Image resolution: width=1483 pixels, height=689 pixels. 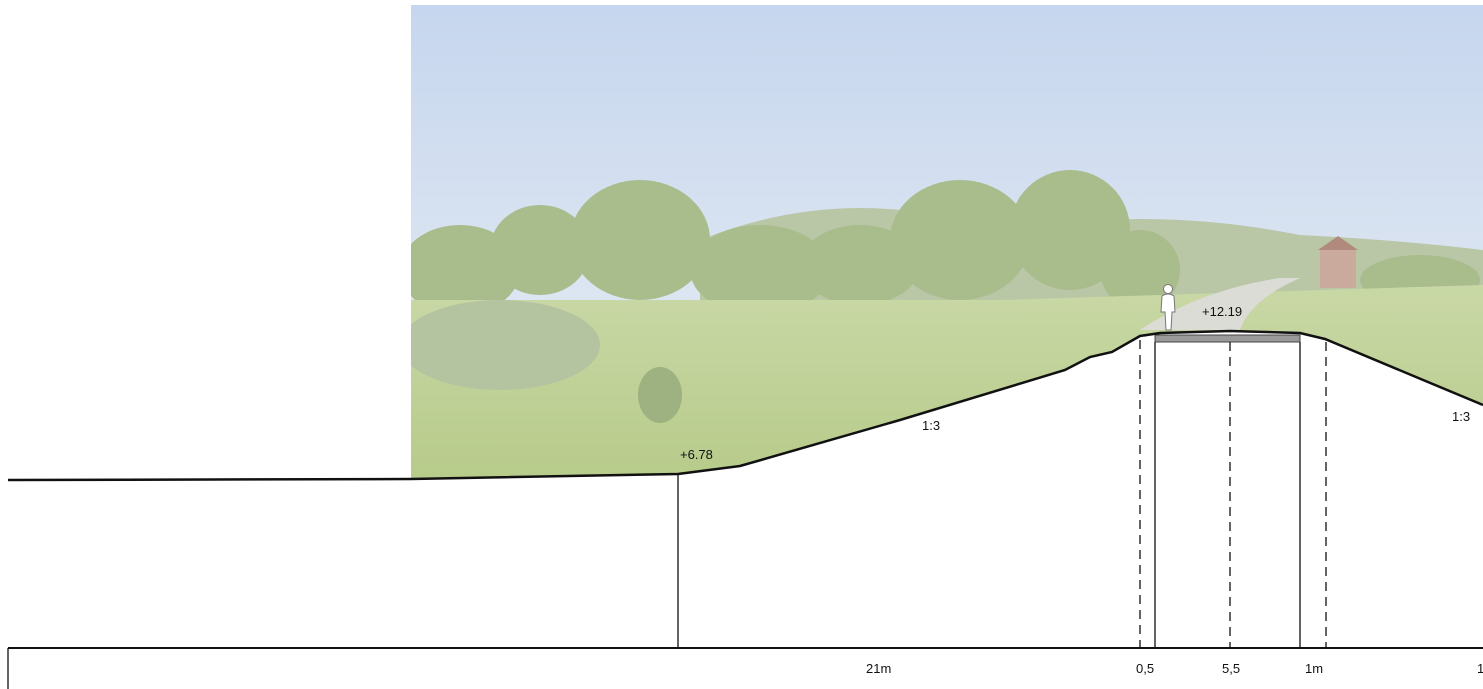 I want to click on elevation-label: +12.19, so click(x=1222, y=311).